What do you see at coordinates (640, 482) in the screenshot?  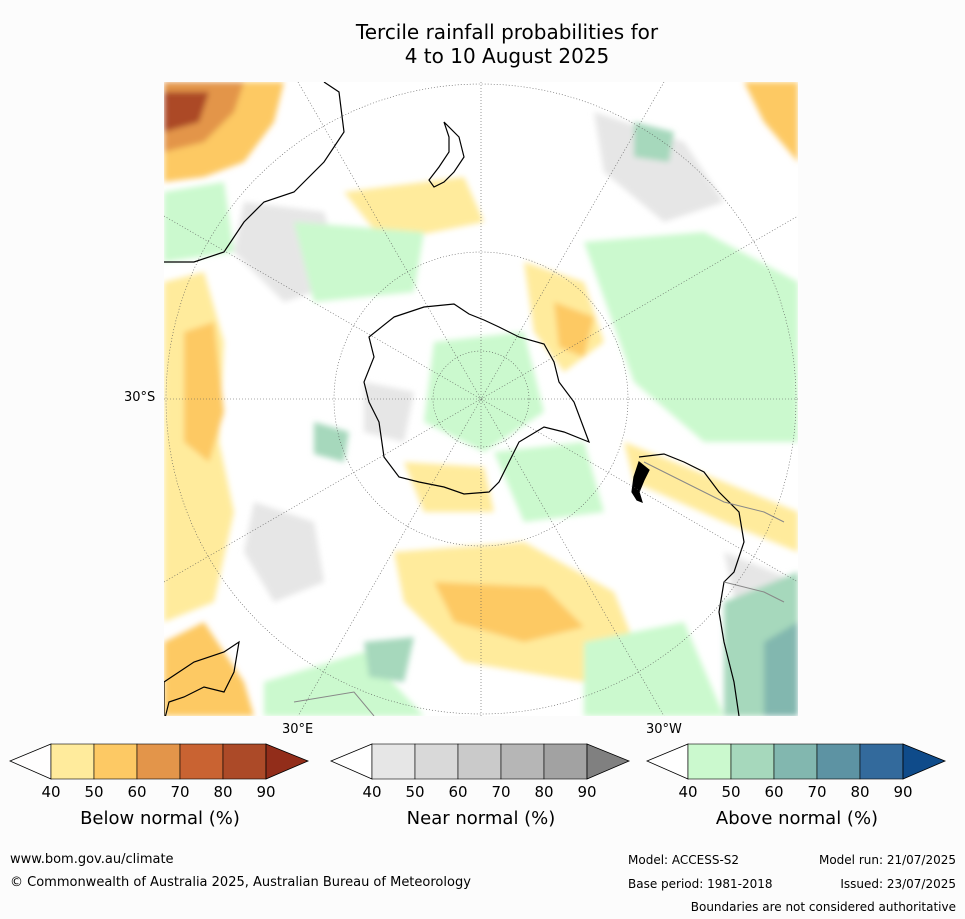 I see `south-america-tip` at bounding box center [640, 482].